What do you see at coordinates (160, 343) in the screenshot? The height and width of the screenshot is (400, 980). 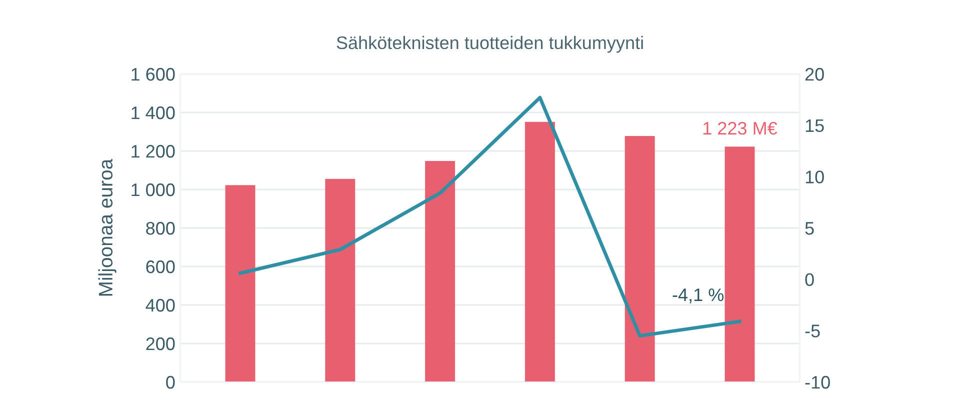 I see `y-tick-label: 200` at bounding box center [160, 343].